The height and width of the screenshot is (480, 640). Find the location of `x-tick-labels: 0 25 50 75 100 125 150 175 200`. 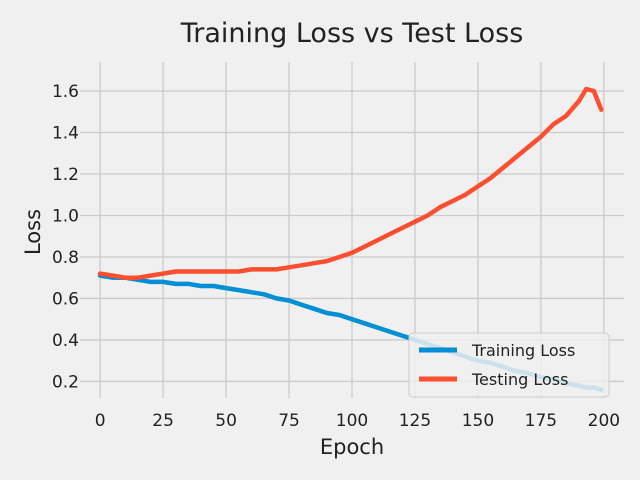

x-tick-labels: 0 25 50 75 100 125 150 175 200 is located at coordinates (357, 421).